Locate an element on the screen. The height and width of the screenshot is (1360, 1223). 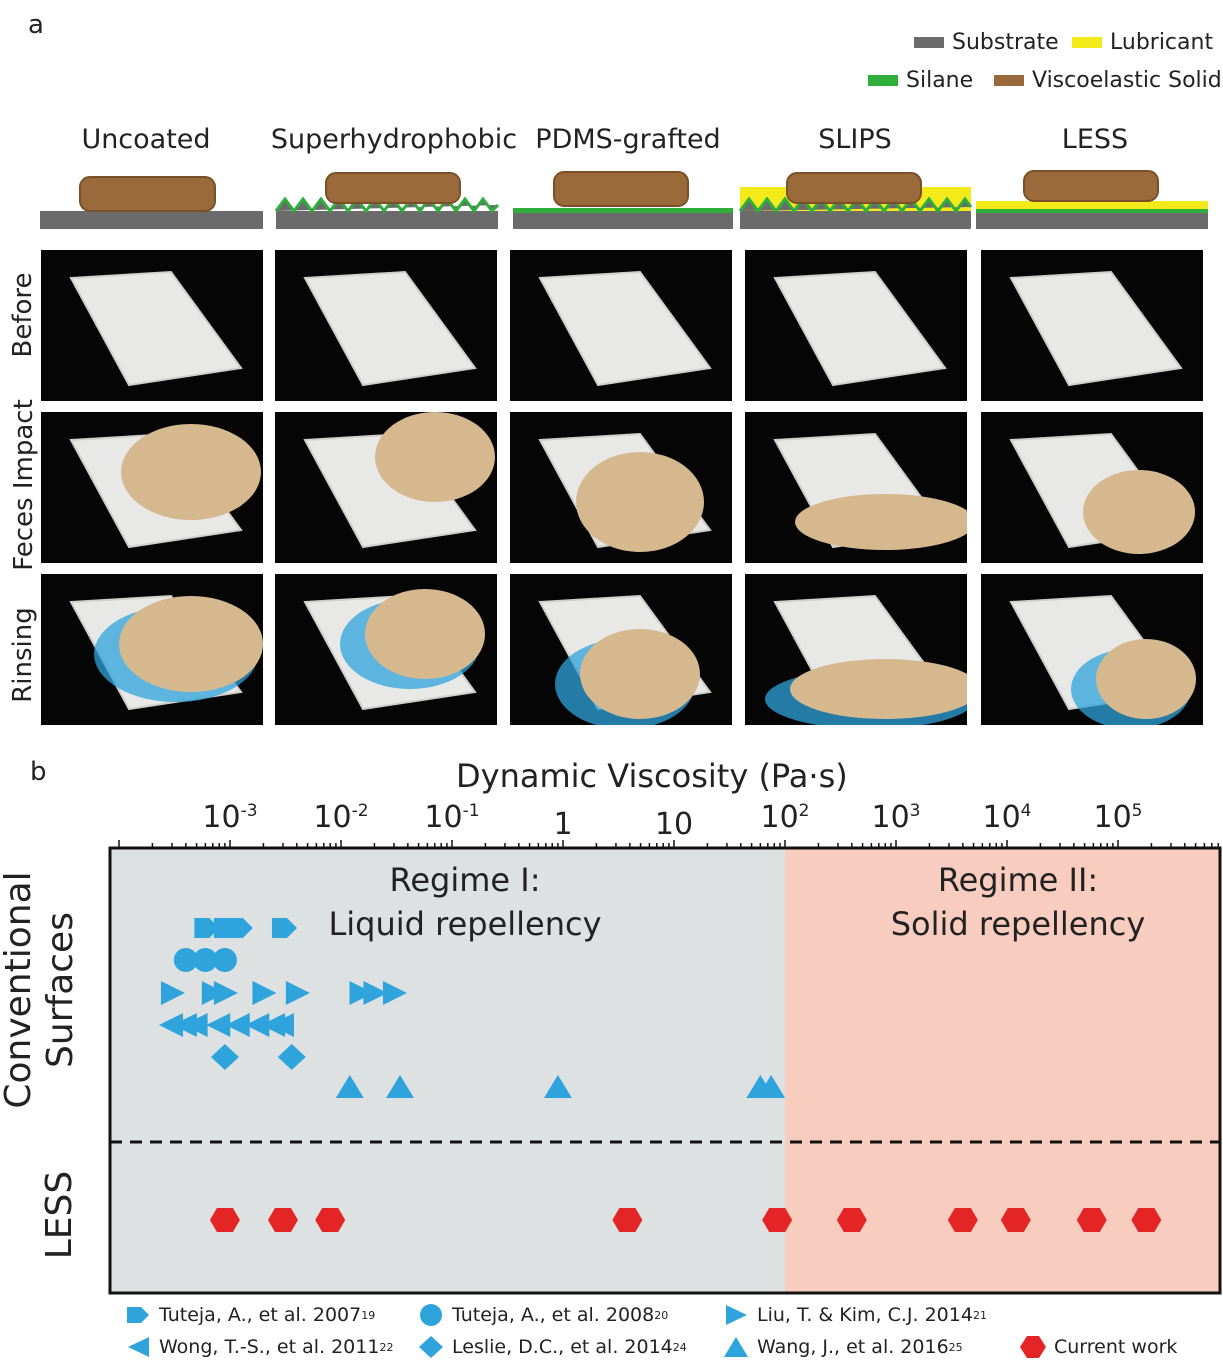
ylabel-conventional: Conventional Surfaces is located at coordinates (41, 990).